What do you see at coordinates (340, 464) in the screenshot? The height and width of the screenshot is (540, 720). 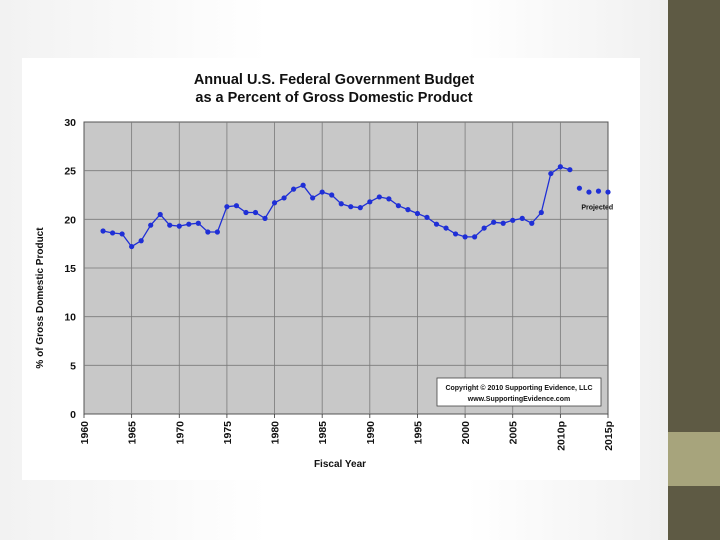 I see `x-axis-label: Fiscal Year` at bounding box center [340, 464].